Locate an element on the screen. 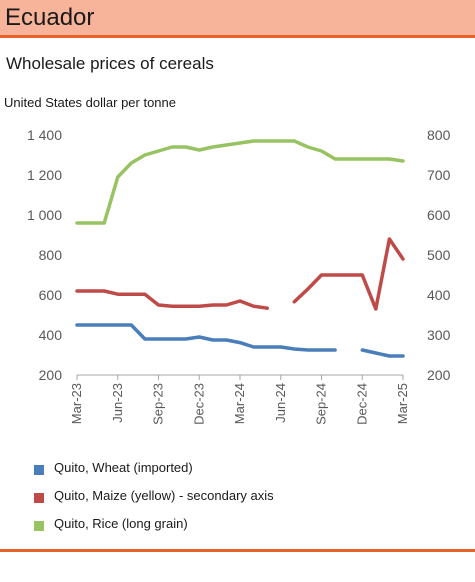 The image size is (475, 582). x-tick-label: Dec-24 is located at coordinates (361, 404).